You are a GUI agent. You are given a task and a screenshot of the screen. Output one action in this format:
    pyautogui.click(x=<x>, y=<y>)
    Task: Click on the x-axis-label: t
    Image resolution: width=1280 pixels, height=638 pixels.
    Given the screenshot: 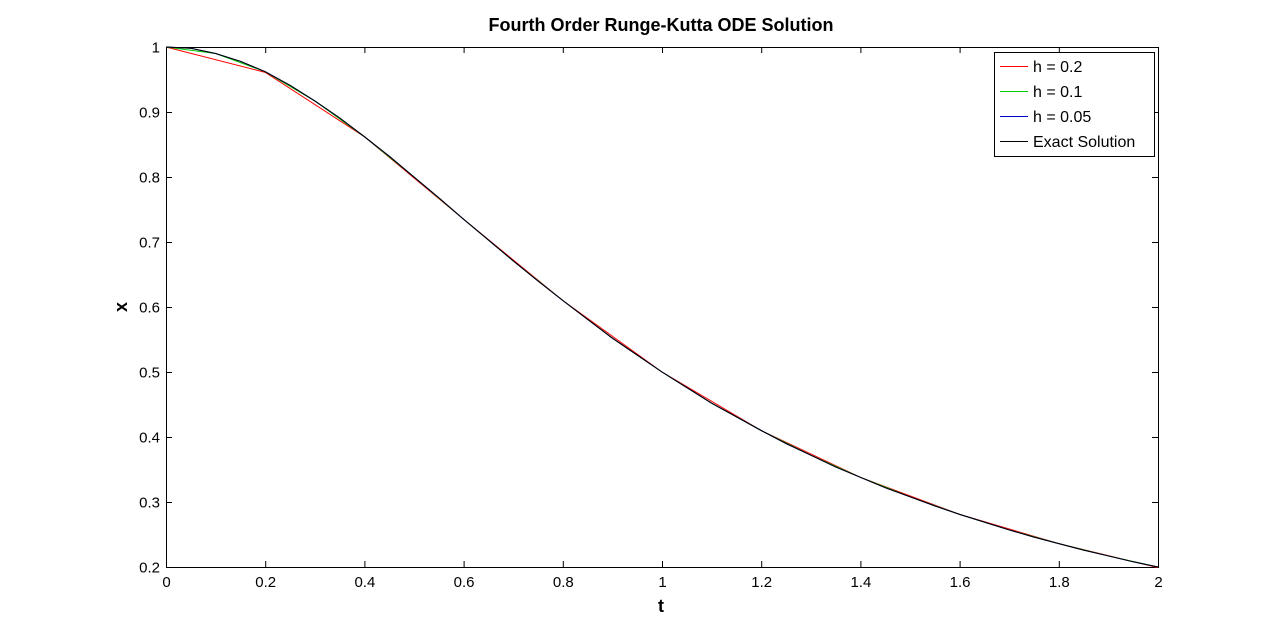 What is the action you would take?
    pyautogui.click(x=661, y=606)
    